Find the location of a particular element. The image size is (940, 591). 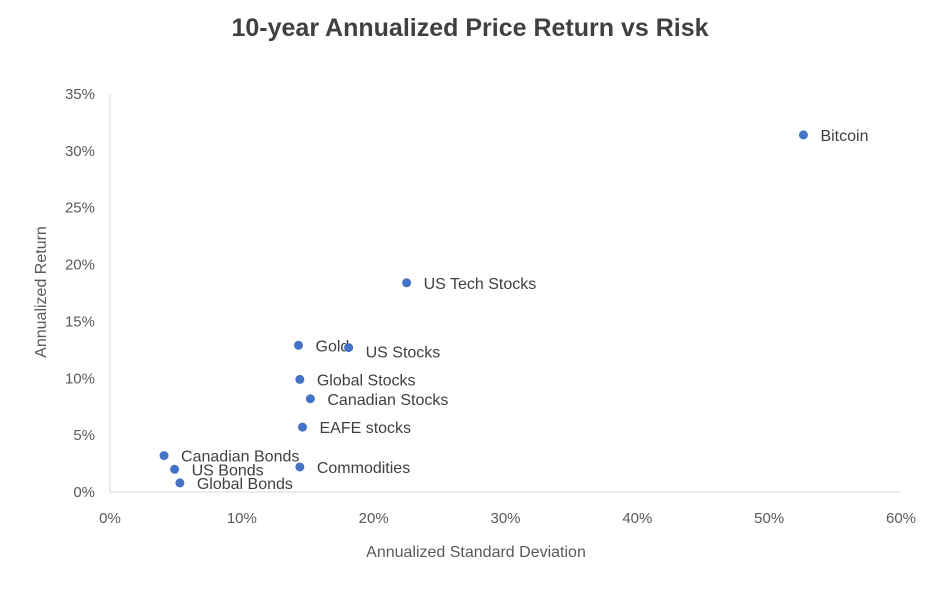

x-axis-title: Annualized Standard Deviation is located at coordinates (476, 552).